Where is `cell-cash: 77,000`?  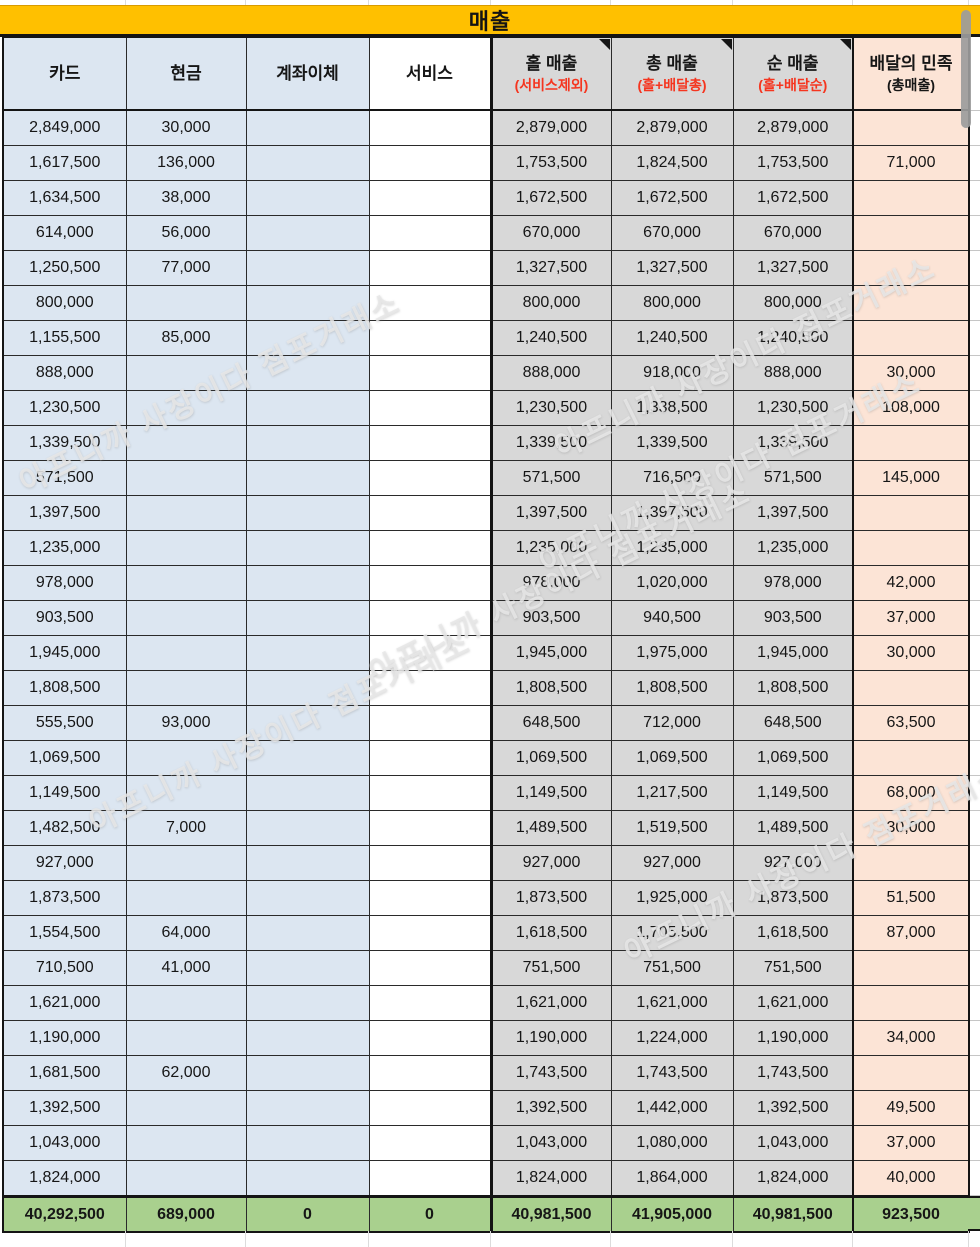
cell-cash: 77,000 is located at coordinates (186, 268).